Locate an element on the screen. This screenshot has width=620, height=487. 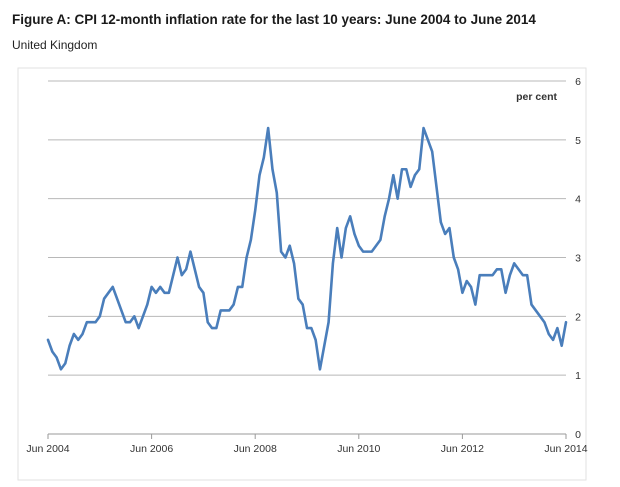
y-tick-label: 2 is located at coordinates (578, 317).